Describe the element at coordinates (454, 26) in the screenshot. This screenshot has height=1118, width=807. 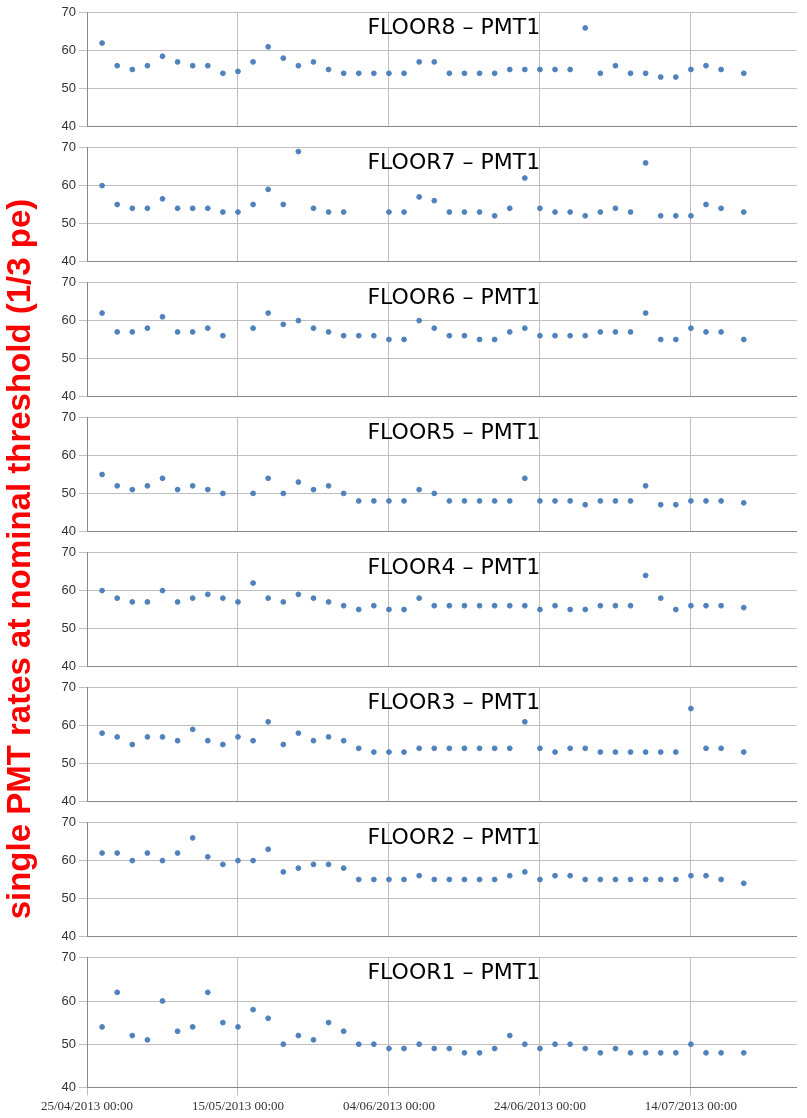
I see `chart-title: FLOOR8 – PMT1` at that location.